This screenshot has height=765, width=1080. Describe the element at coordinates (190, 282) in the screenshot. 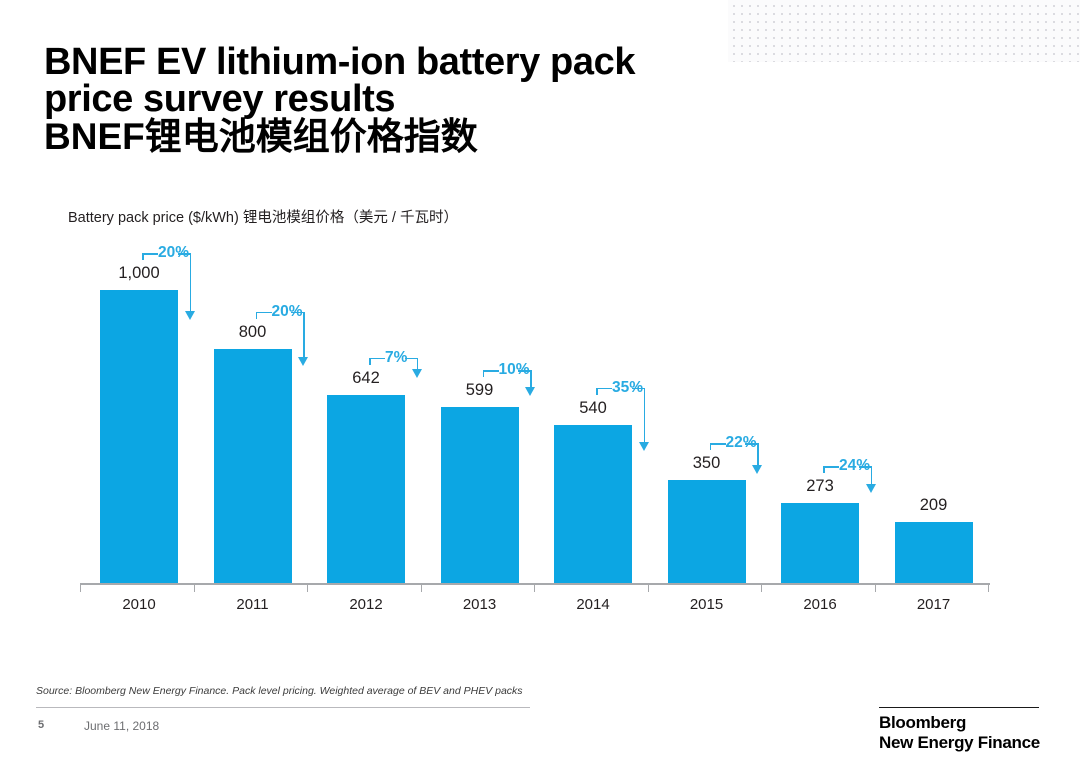

I see `arrow-shaft-2011` at that location.